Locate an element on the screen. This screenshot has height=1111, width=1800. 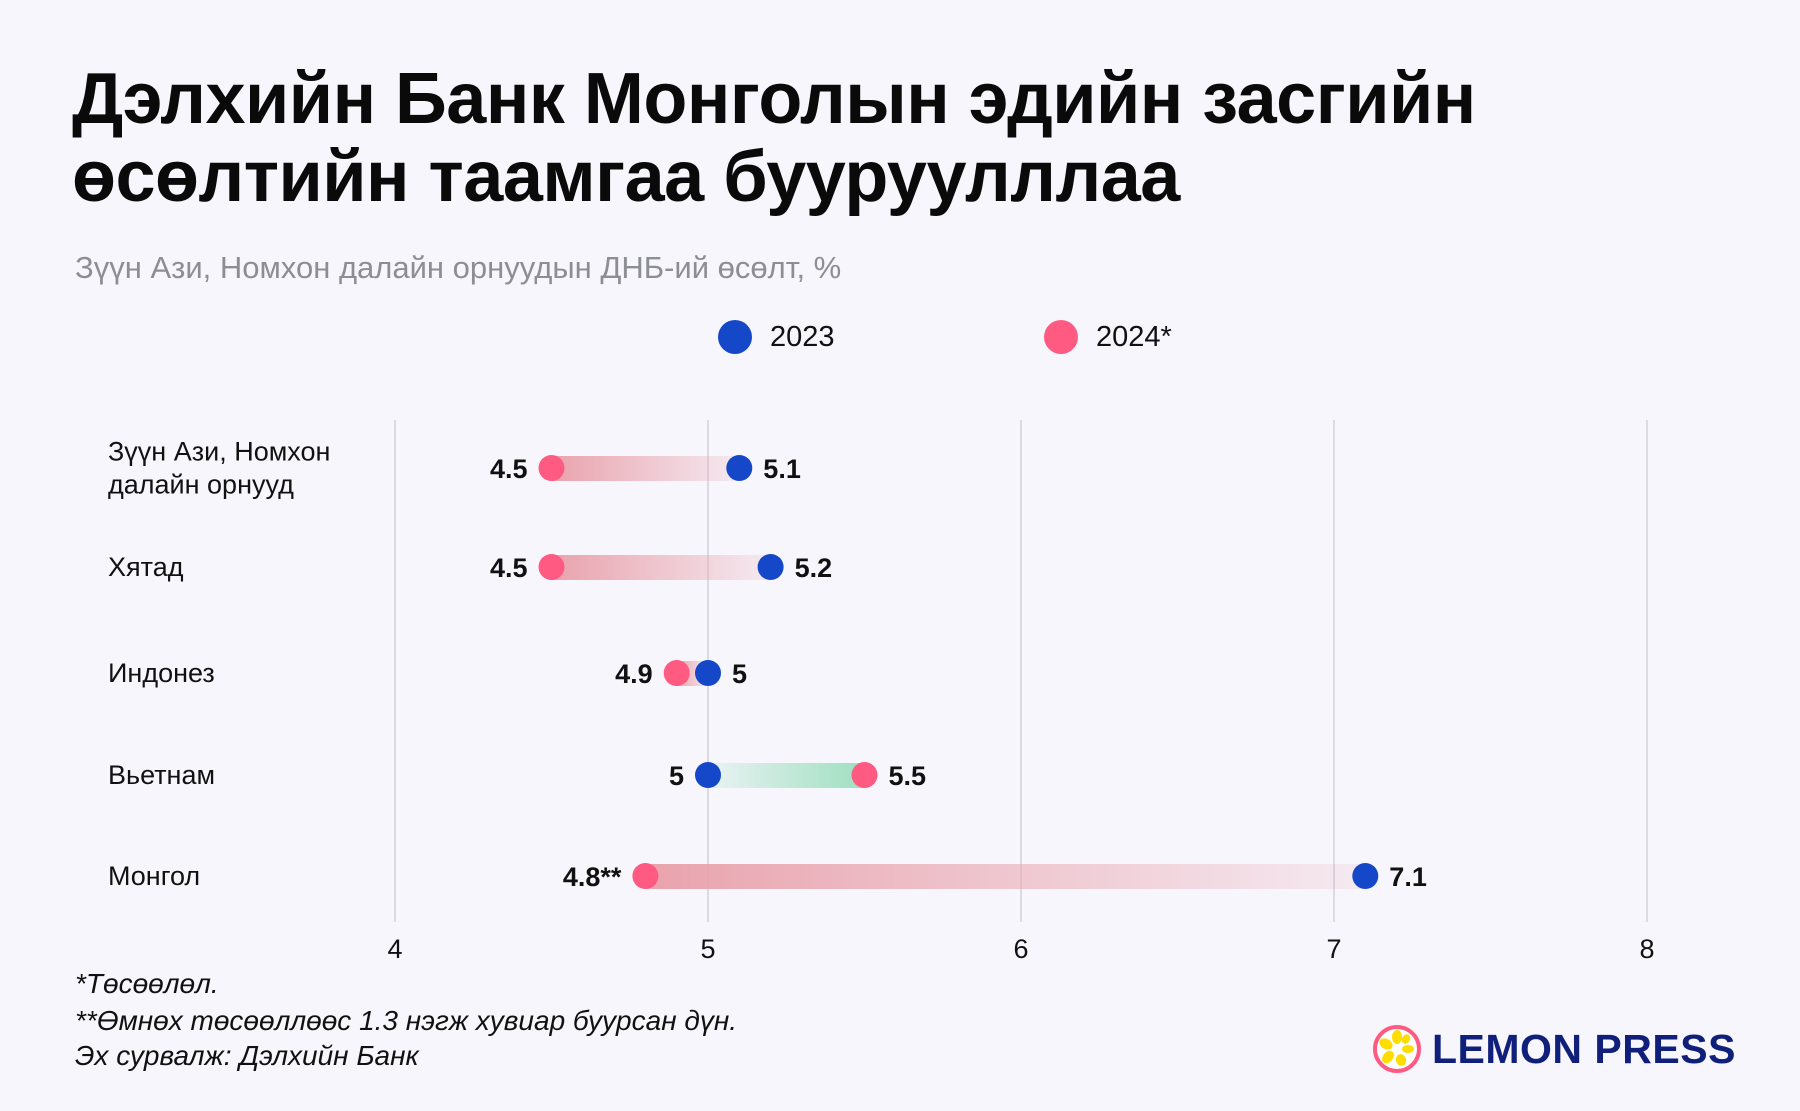
value-label-2023: 5.1 is located at coordinates (782, 469).